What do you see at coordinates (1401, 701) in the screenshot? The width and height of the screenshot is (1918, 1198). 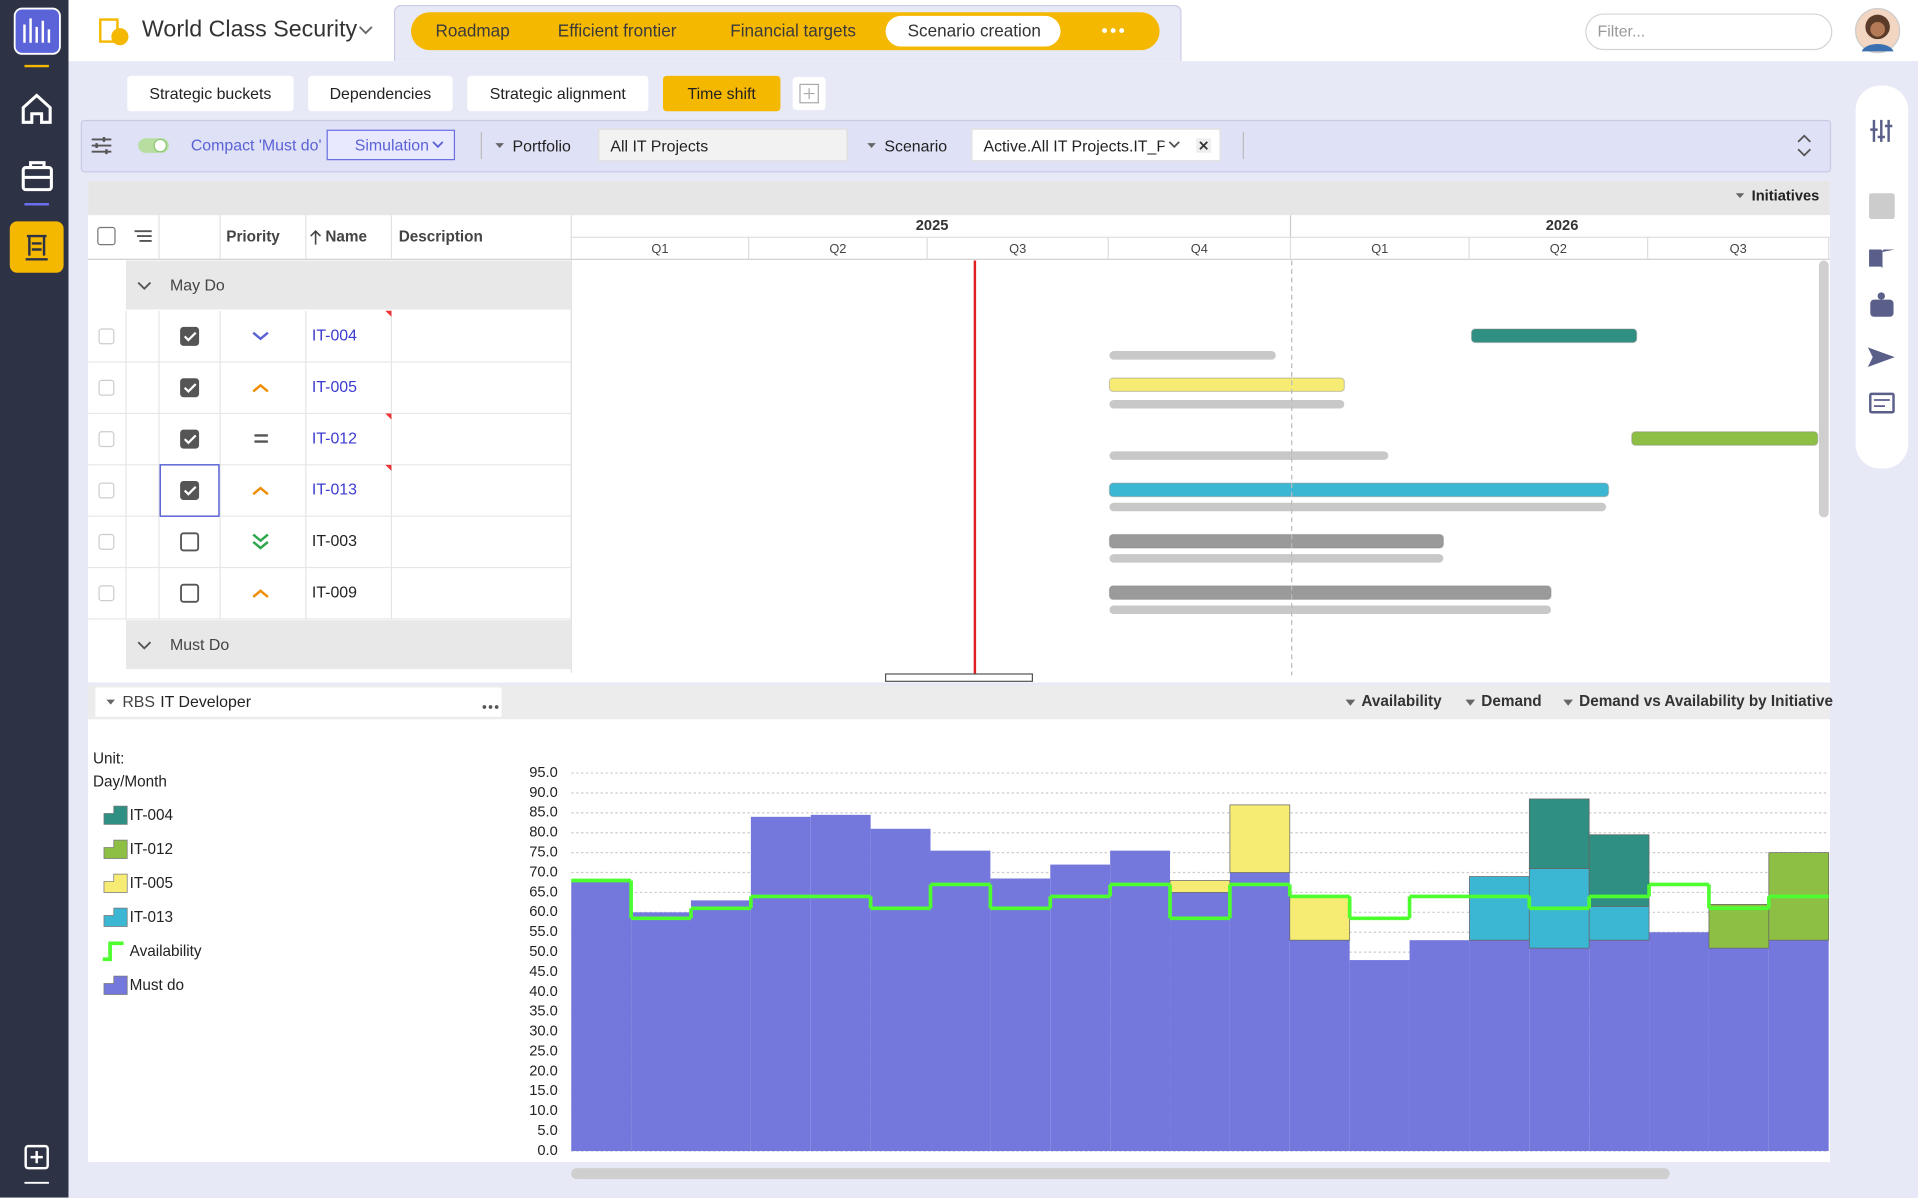 I see `menu: Availability` at bounding box center [1401, 701].